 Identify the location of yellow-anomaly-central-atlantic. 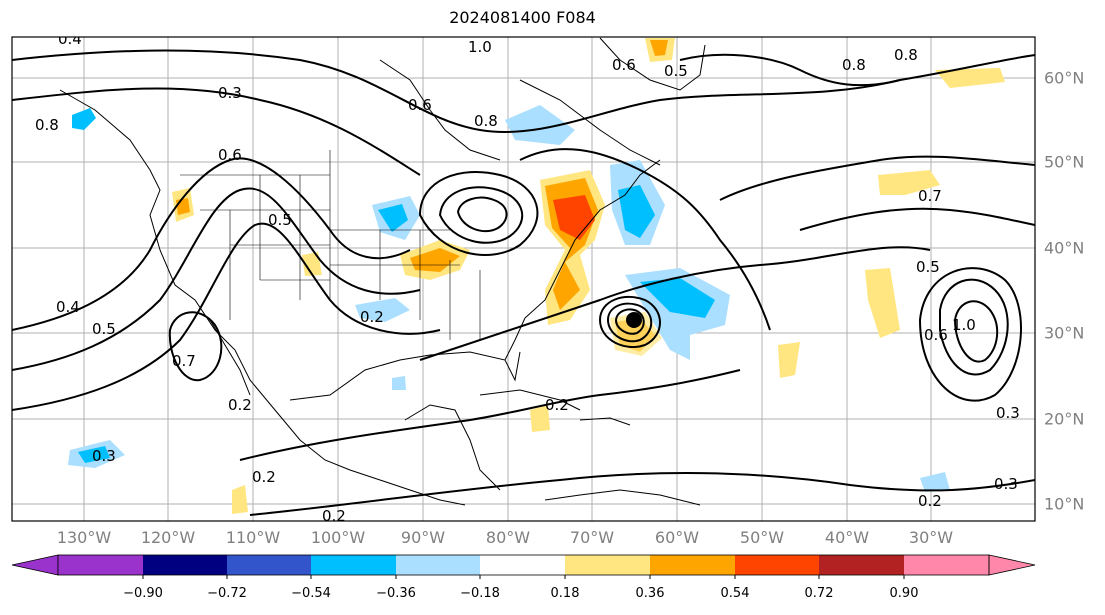
(789, 360).